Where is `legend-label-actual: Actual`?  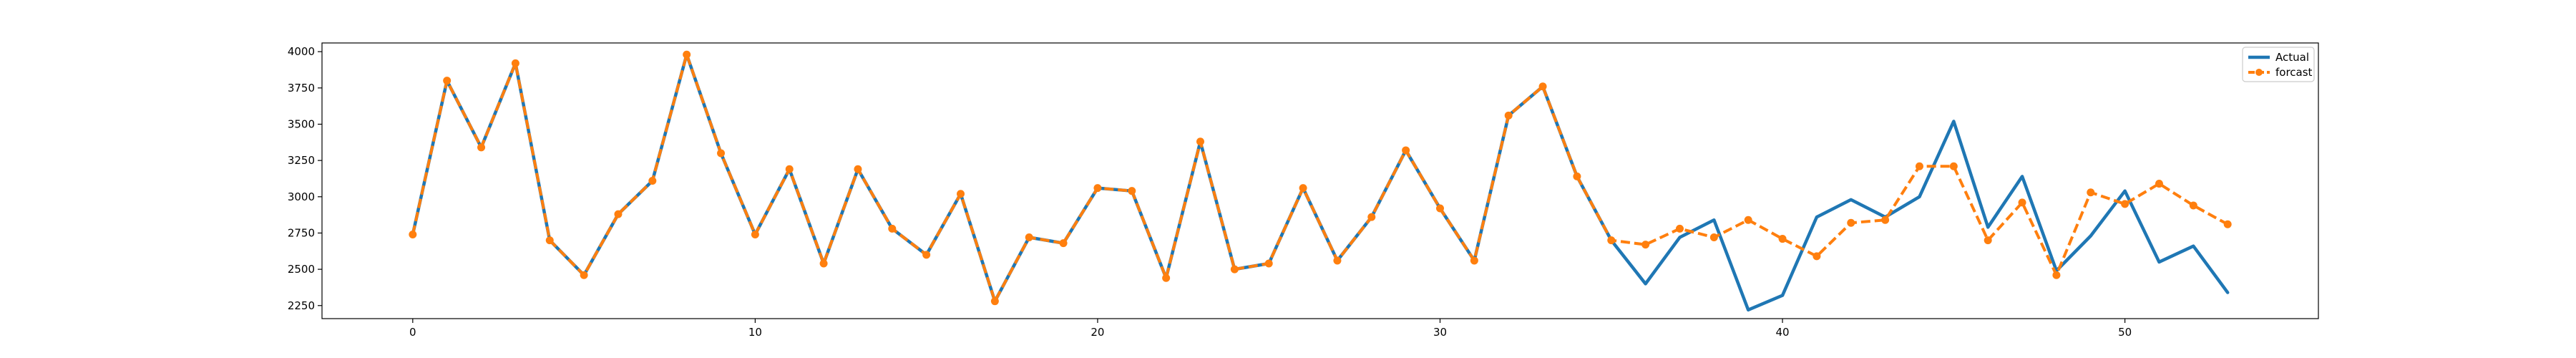 legend-label-actual: Actual is located at coordinates (2292, 57).